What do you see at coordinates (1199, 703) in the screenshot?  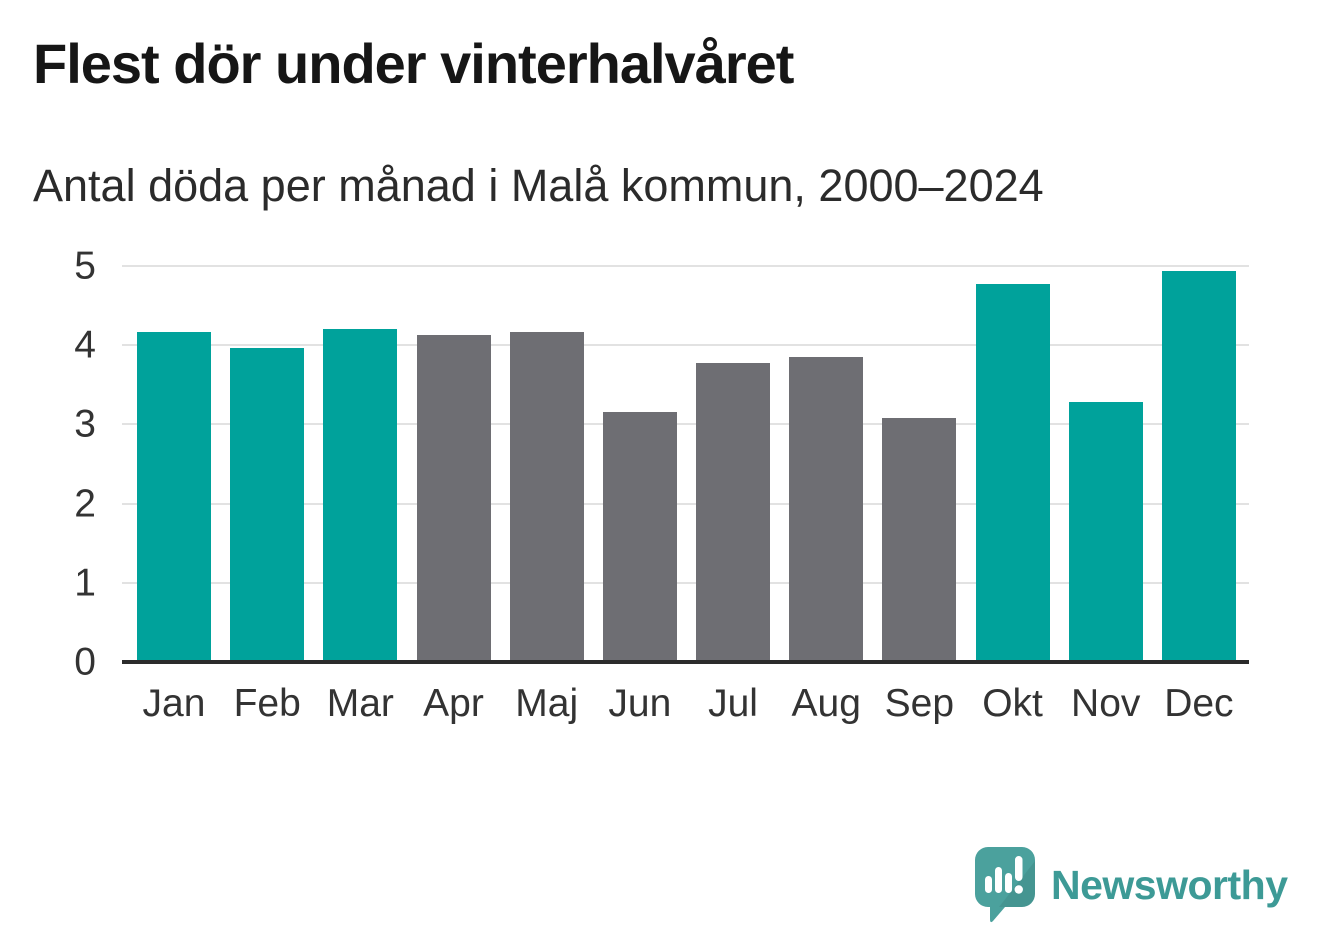 I see `x-axis-tick-label-dec: Dec` at bounding box center [1199, 703].